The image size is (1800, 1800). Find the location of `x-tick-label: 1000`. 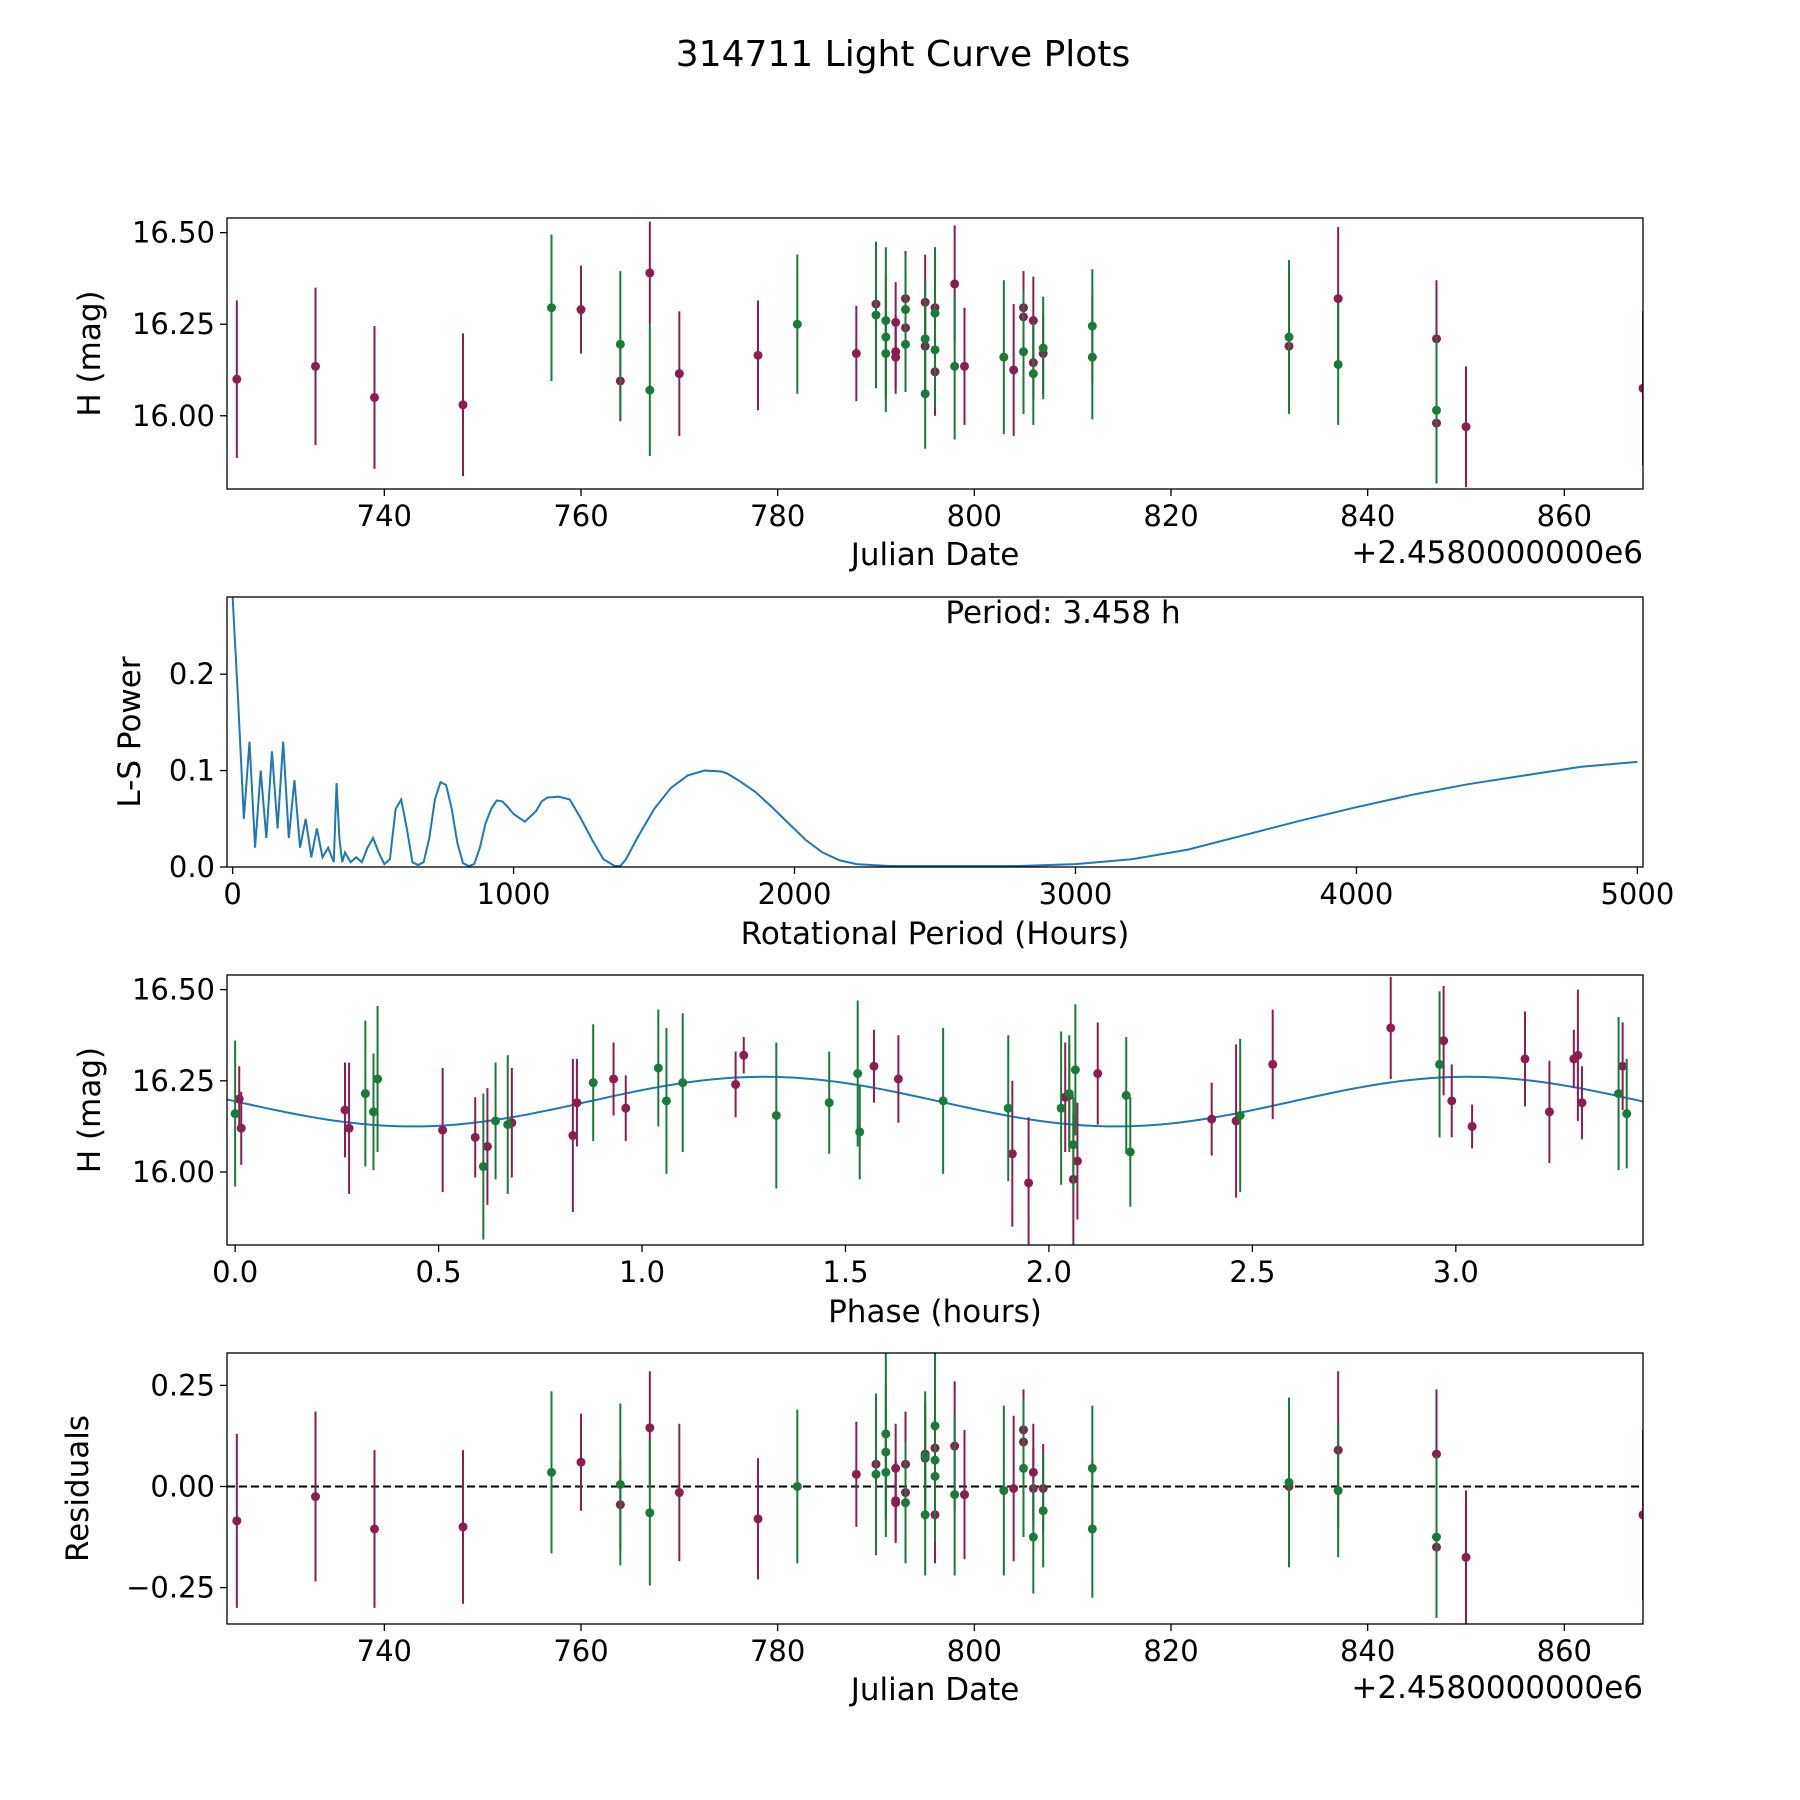

x-tick-label: 1000 is located at coordinates (514, 894).